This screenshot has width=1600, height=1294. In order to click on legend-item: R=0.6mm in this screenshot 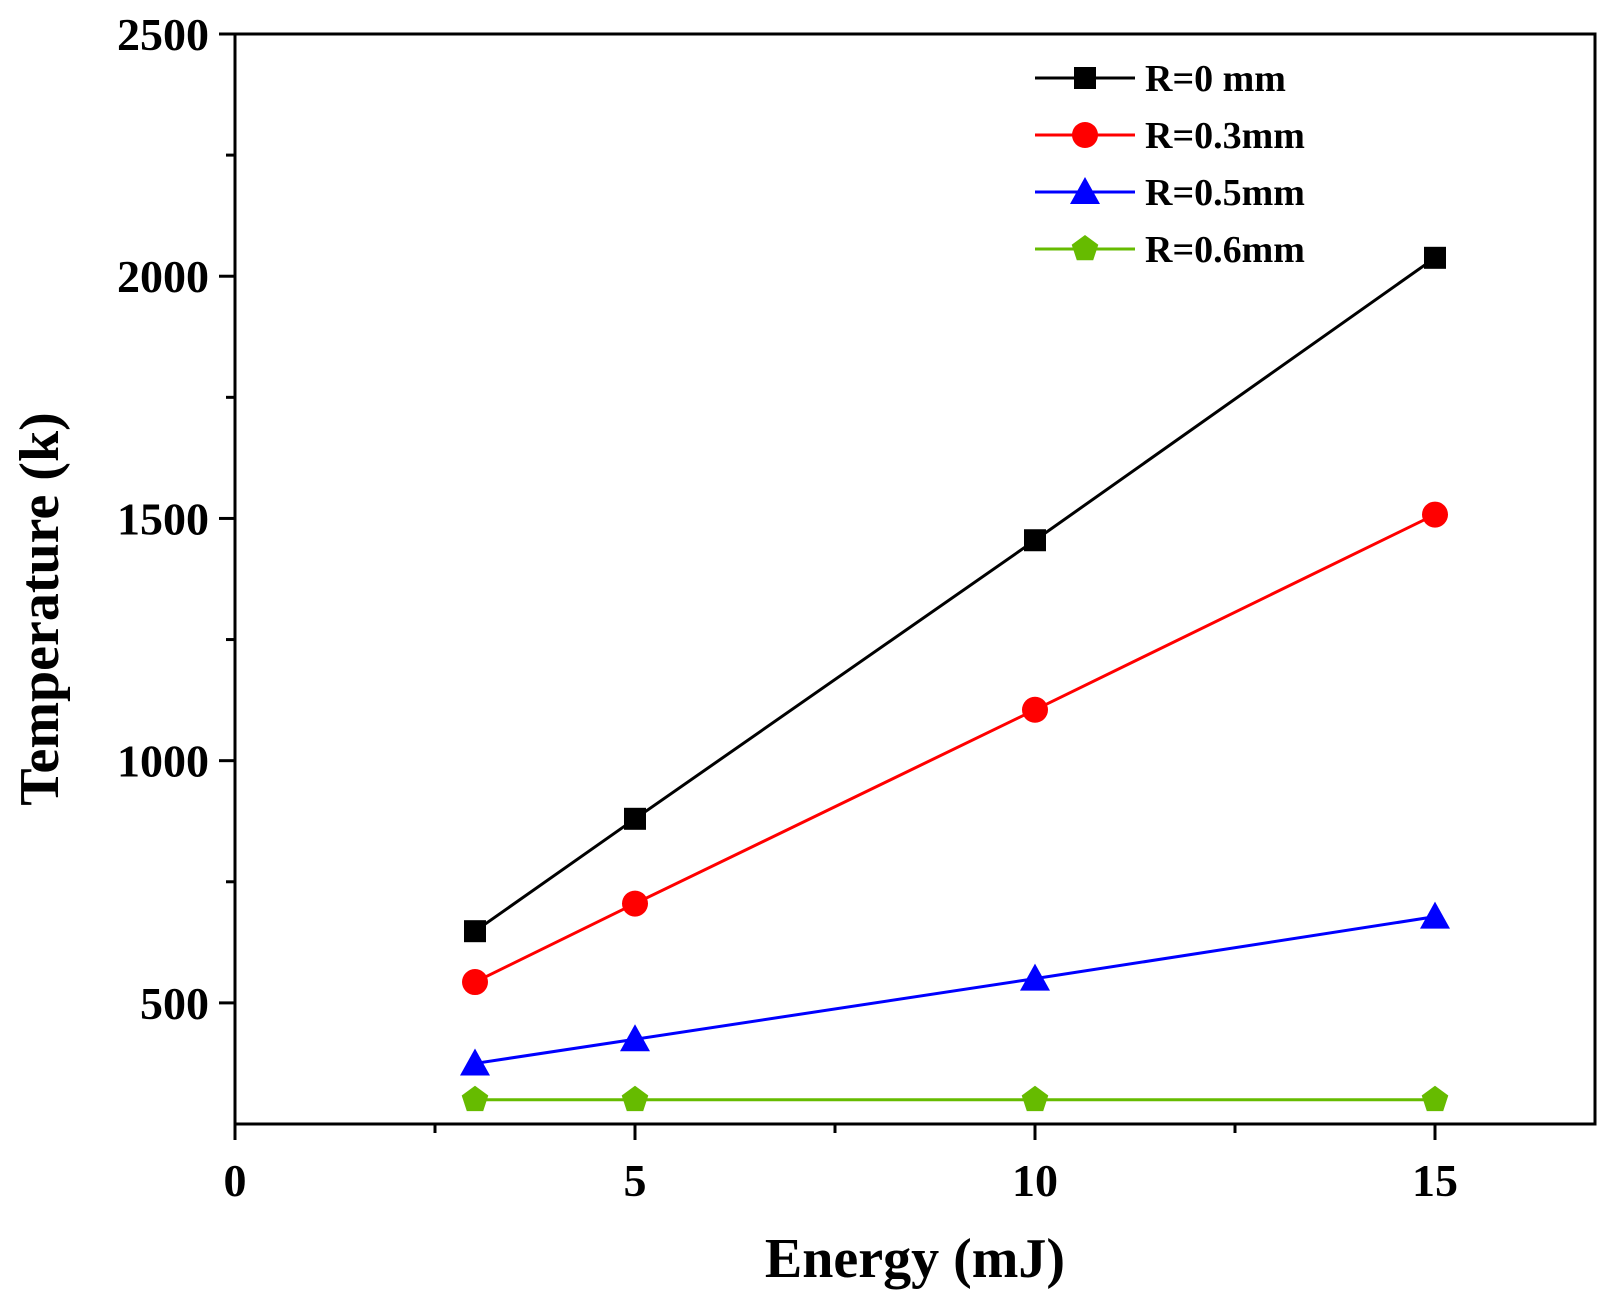, I will do `click(1170, 250)`.